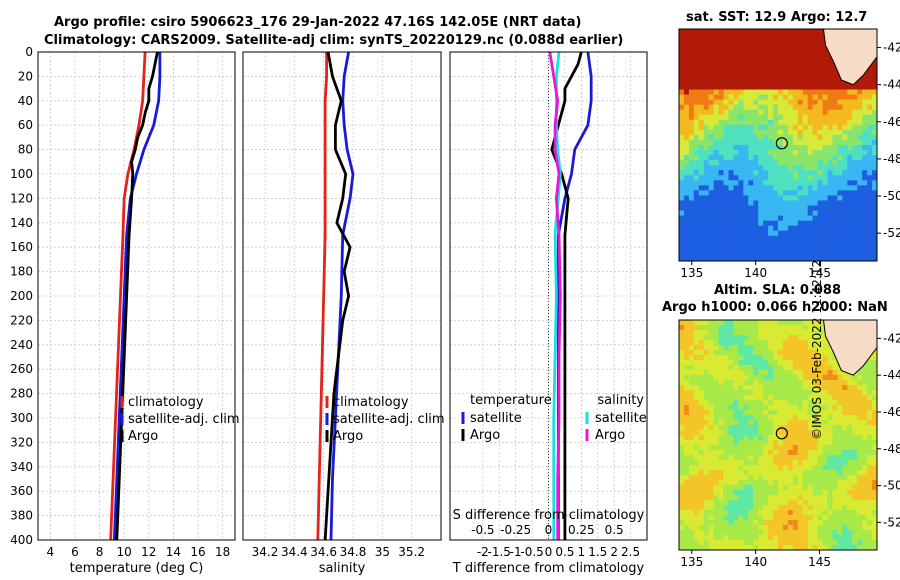 This screenshot has height=580, width=900. I want to click on y-tick-label: 400, so click(21, 540).